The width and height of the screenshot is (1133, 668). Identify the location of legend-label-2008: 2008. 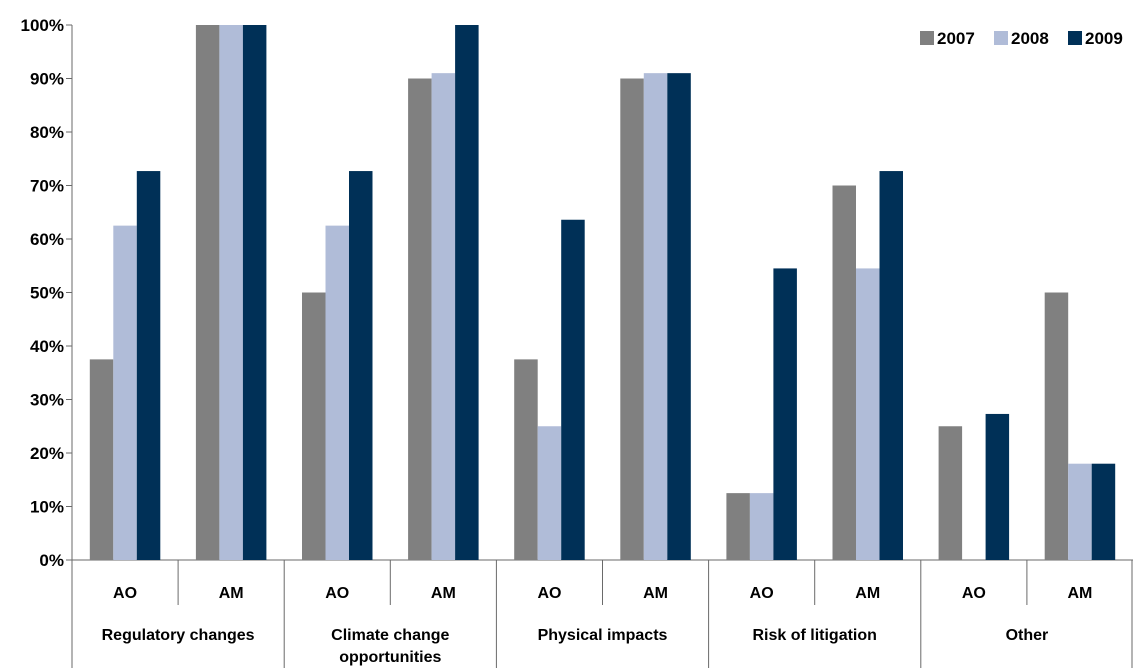
(1030, 38).